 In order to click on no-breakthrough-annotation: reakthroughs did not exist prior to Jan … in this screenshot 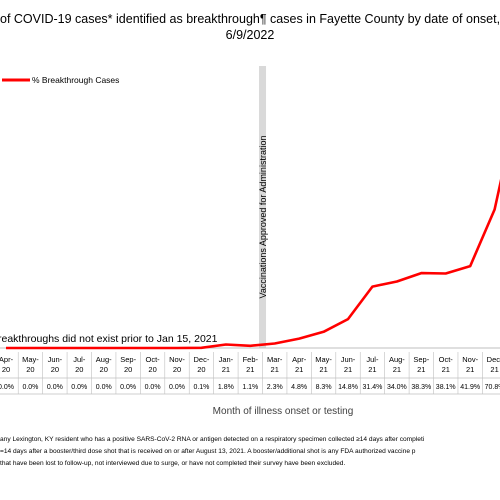, I will do `click(109, 339)`.